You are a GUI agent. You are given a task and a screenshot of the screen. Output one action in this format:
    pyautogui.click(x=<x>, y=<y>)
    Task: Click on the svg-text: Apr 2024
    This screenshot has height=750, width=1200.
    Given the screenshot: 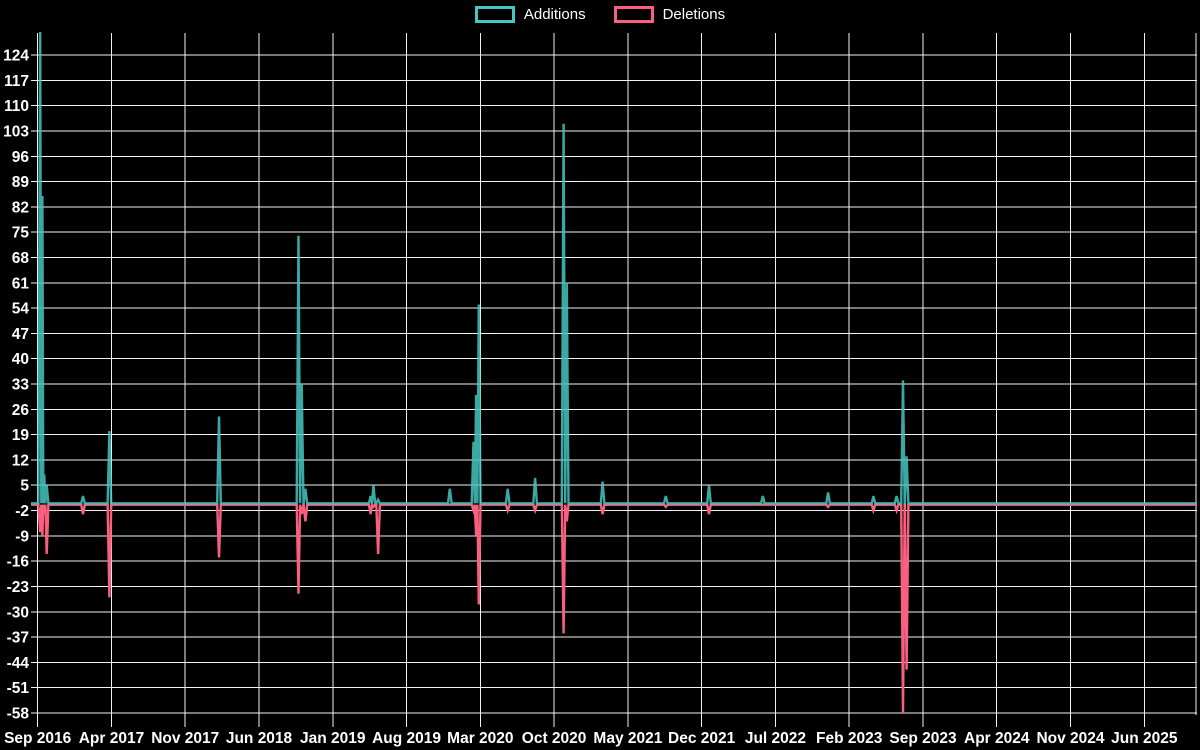 What is the action you would take?
    pyautogui.click(x=997, y=738)
    